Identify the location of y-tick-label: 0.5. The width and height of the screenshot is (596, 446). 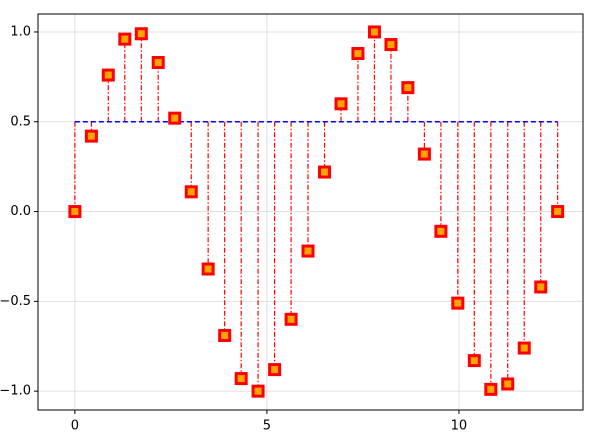
(20, 121).